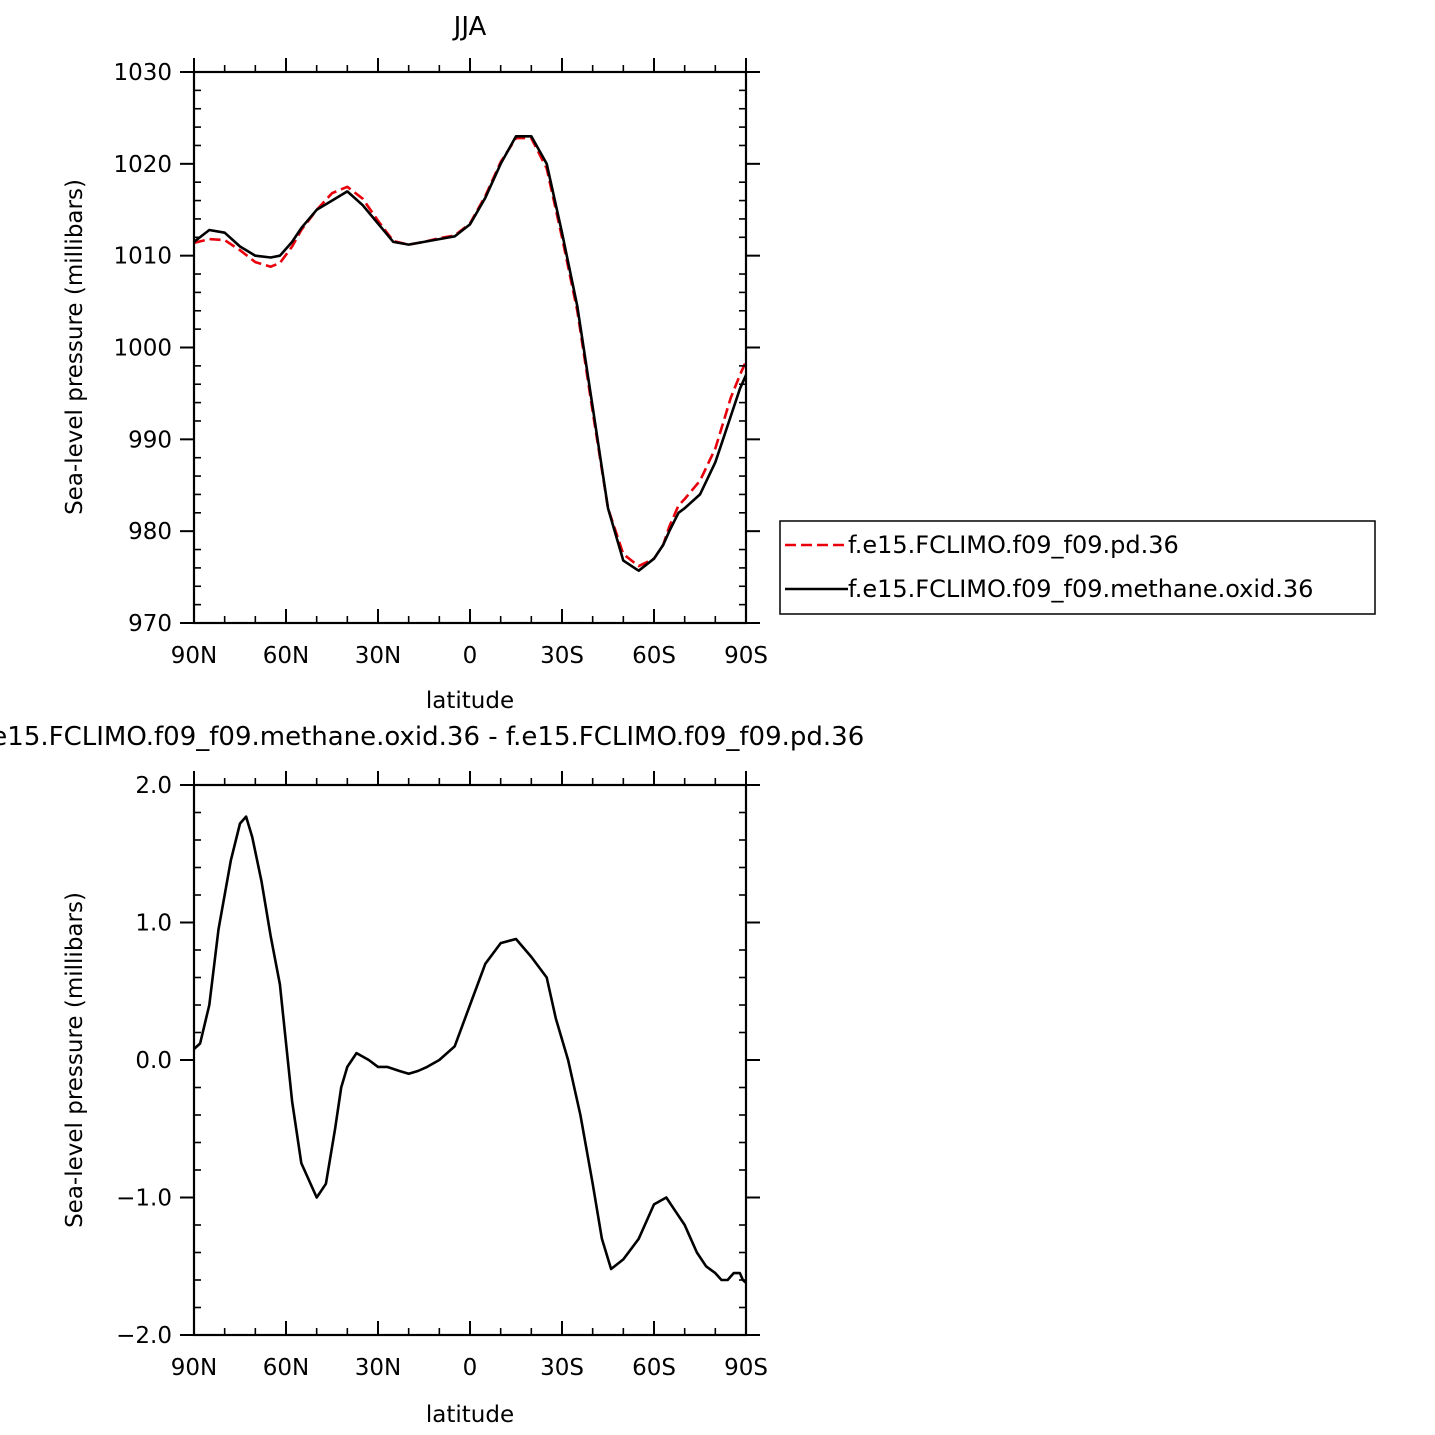 The image size is (1435, 1435). I want to click on legend-label-pd: f.e15.FCLIMO.f09_f09.pd.36, so click(1013, 545).